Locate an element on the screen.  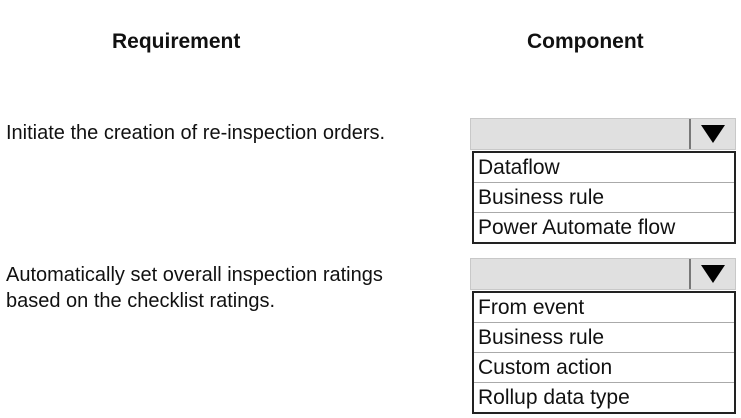
requirement-header: Requirement is located at coordinates (176, 41).